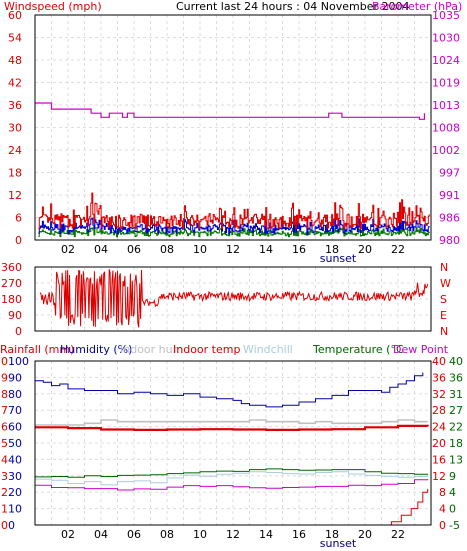 The image size is (467, 551). What do you see at coordinates (15, 150) in the screenshot?
I see `windspeed-tick-label: 24` at bounding box center [15, 150].